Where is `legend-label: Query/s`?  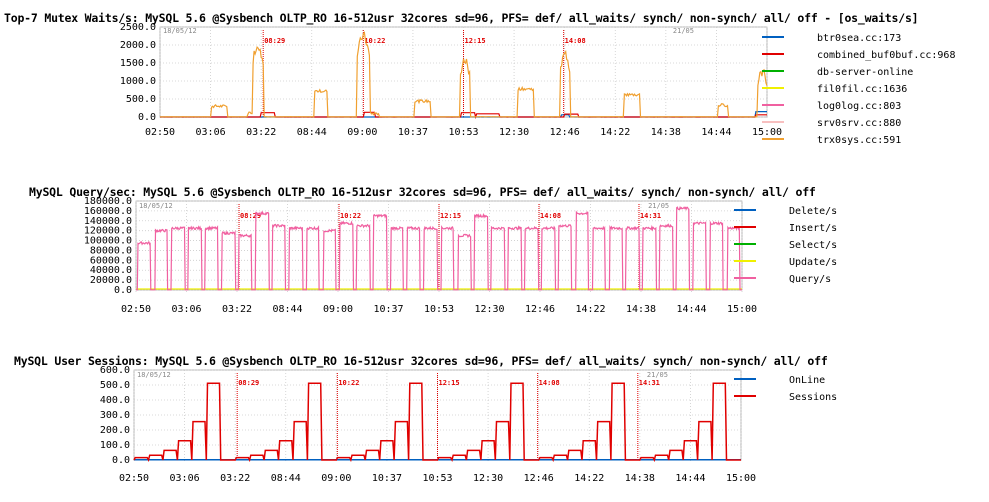
legend-label: Query/s is located at coordinates (810, 279).